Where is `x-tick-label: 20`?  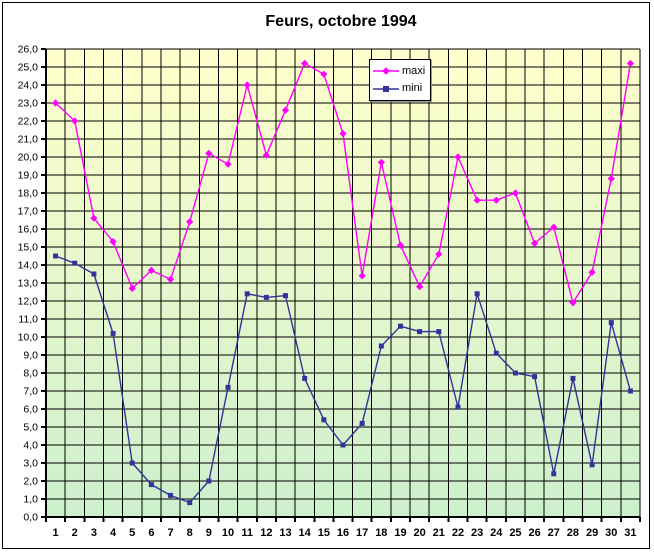 x-tick-label: 20 is located at coordinates (420, 533).